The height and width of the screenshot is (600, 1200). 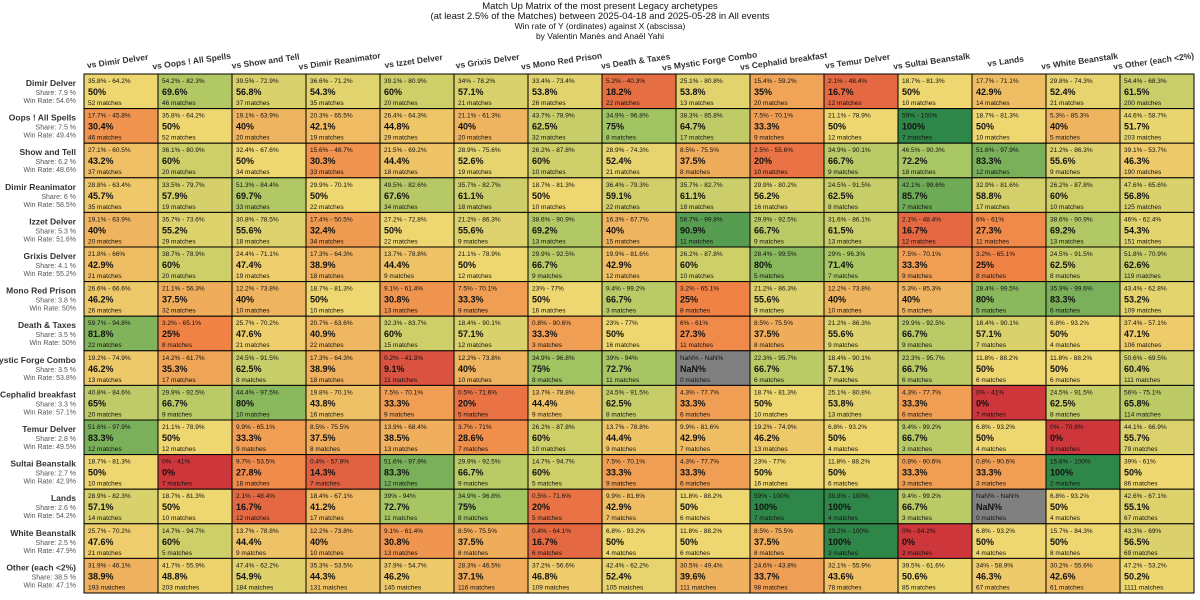 I want to click on cell-win-rate: 58.8%, so click(x=989, y=196).